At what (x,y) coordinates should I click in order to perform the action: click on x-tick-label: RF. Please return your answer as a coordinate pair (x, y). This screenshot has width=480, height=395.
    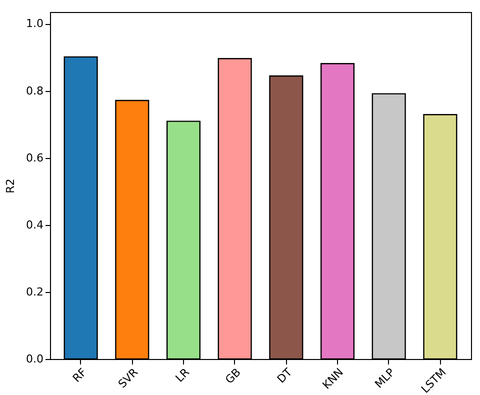
    Looking at the image, I should click on (80, 375).